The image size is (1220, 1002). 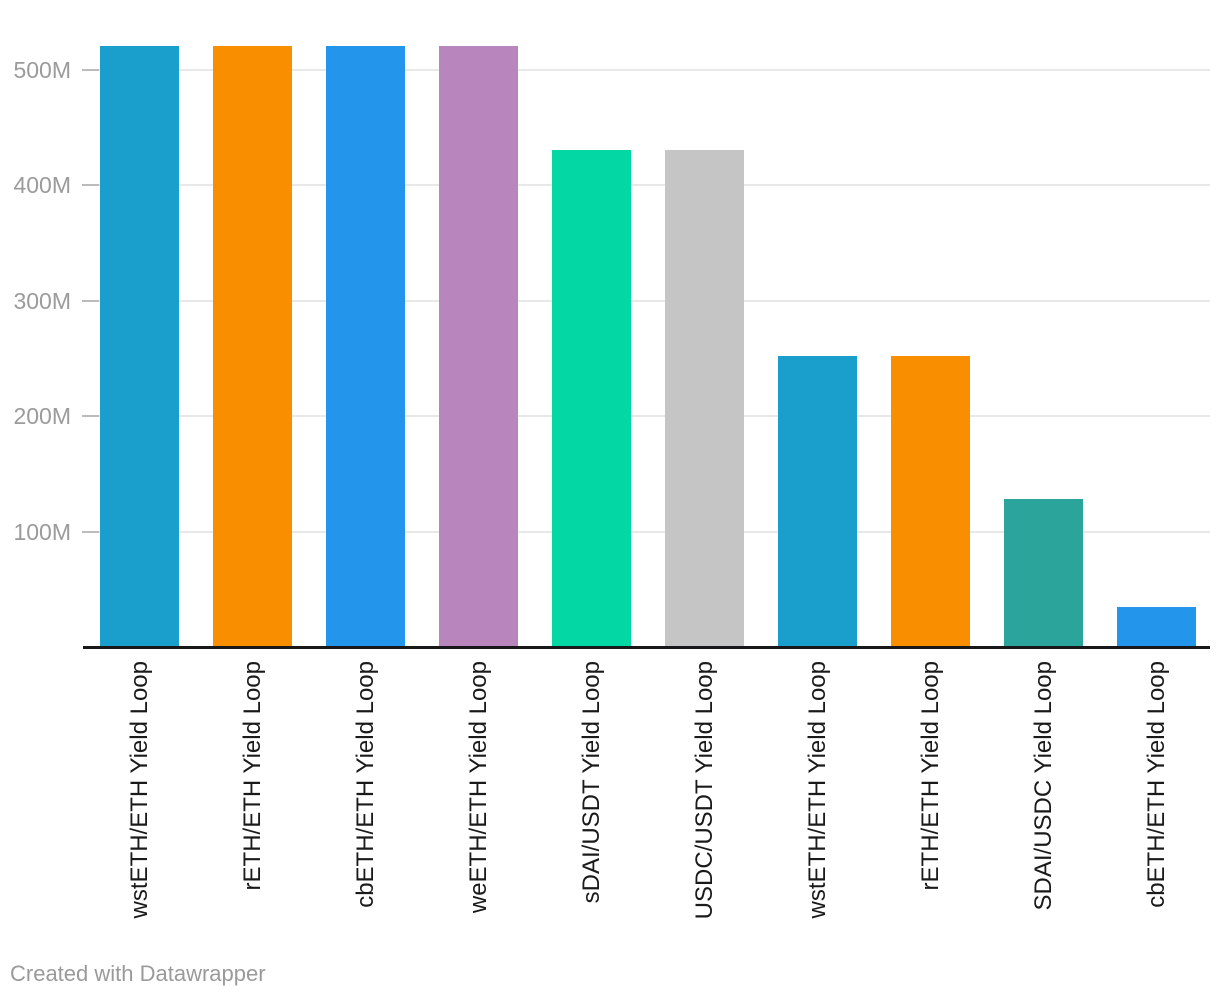 I want to click on attribution-text: Created with Datawrapper, so click(x=138, y=973).